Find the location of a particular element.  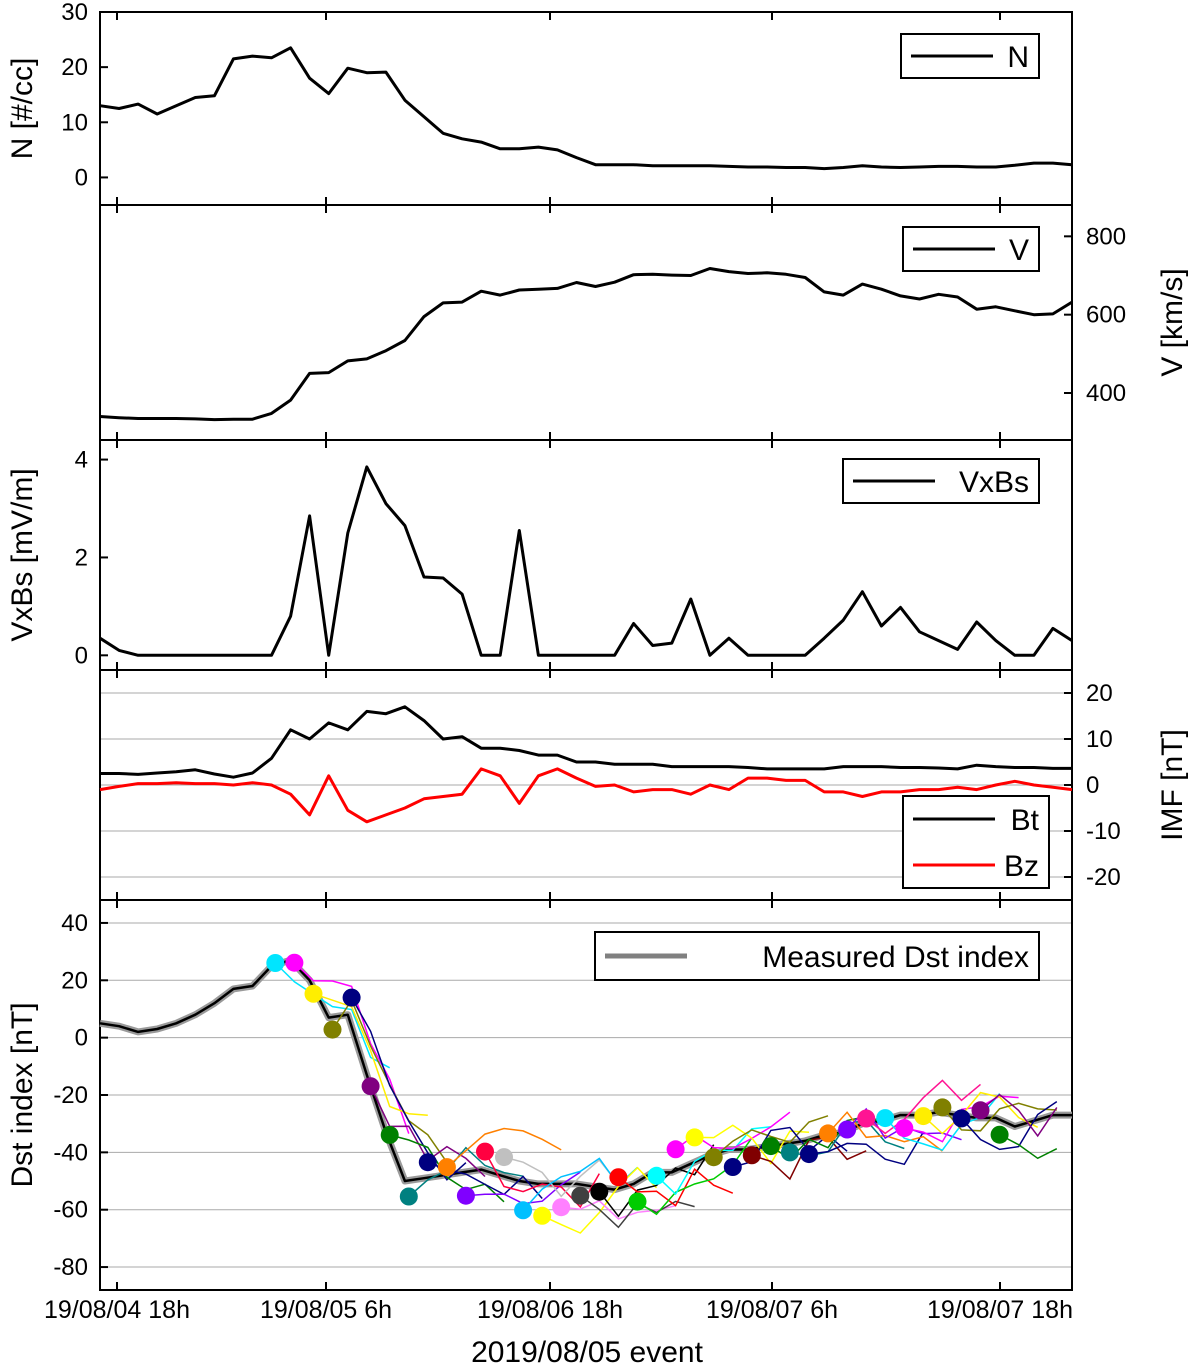

y-tick-label: -80 is located at coordinates (70, 1267).